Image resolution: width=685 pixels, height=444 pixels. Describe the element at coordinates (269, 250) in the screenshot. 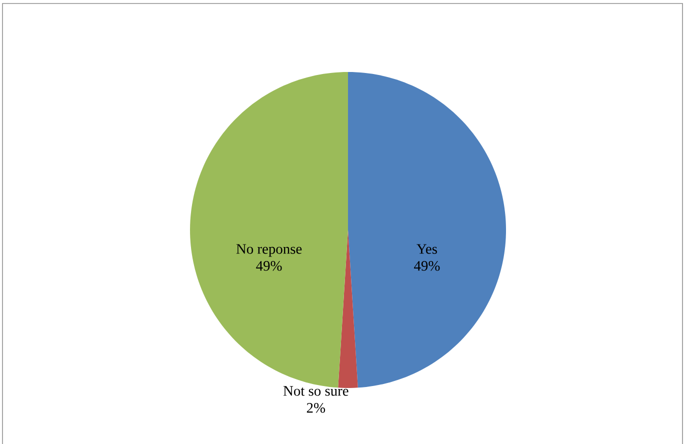

I see `slice-label: No reponse` at that location.